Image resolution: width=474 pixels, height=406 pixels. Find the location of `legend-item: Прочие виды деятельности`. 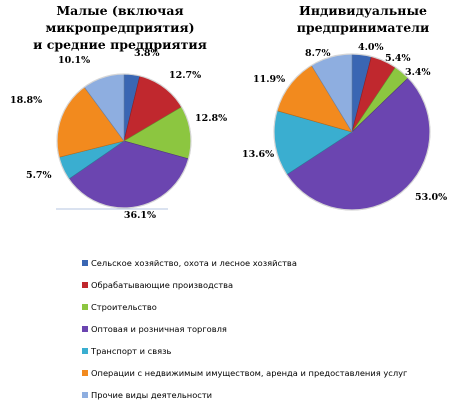

legend-item: Прочие виды деятельности is located at coordinates (278, 395).